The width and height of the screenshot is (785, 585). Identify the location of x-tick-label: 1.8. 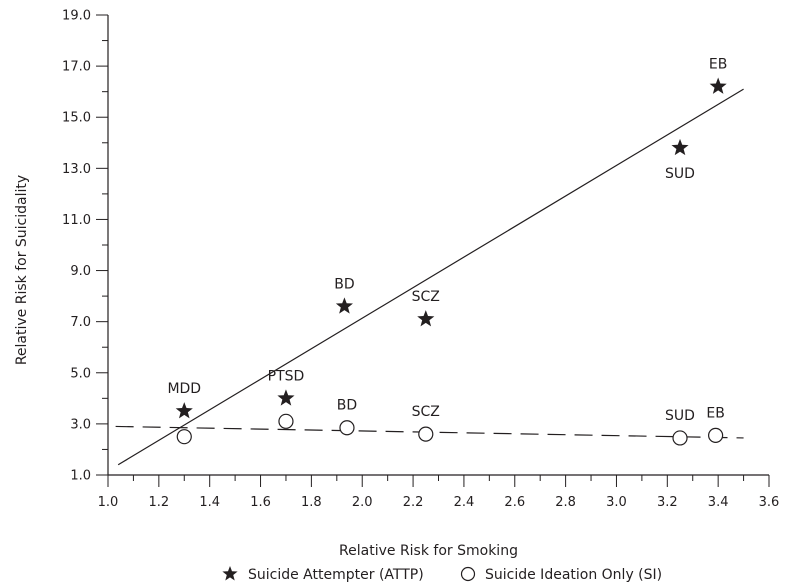
(311, 502).